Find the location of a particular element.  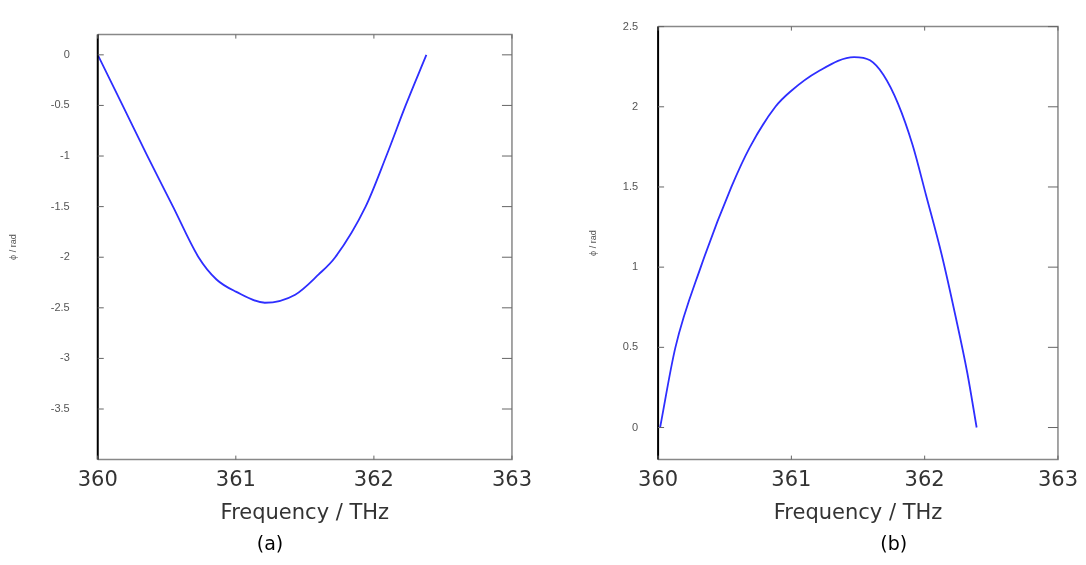

y-tick-label: -0.5 is located at coordinates (60, 104).